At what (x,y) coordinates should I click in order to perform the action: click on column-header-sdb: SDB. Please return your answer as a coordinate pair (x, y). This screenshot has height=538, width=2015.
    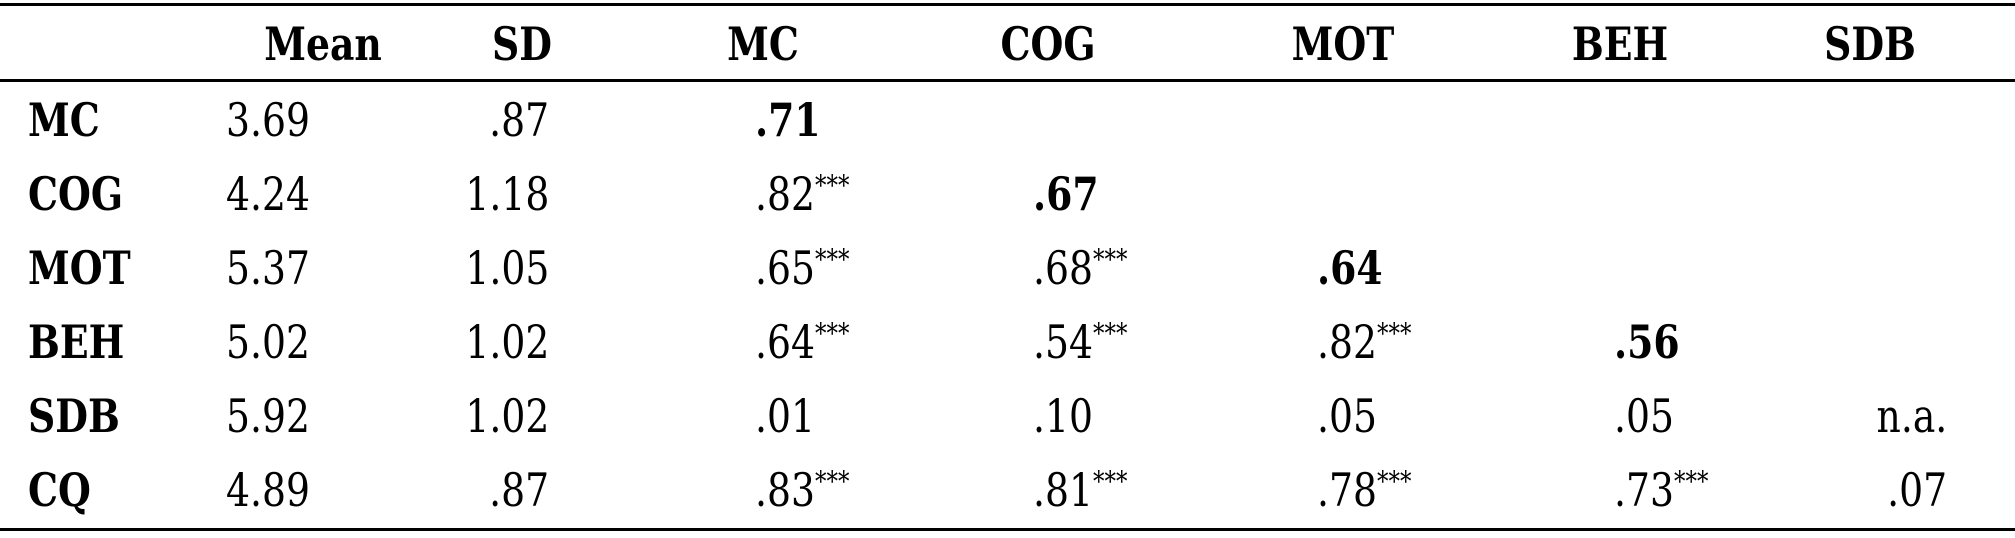
    Looking at the image, I should click on (1870, 44).